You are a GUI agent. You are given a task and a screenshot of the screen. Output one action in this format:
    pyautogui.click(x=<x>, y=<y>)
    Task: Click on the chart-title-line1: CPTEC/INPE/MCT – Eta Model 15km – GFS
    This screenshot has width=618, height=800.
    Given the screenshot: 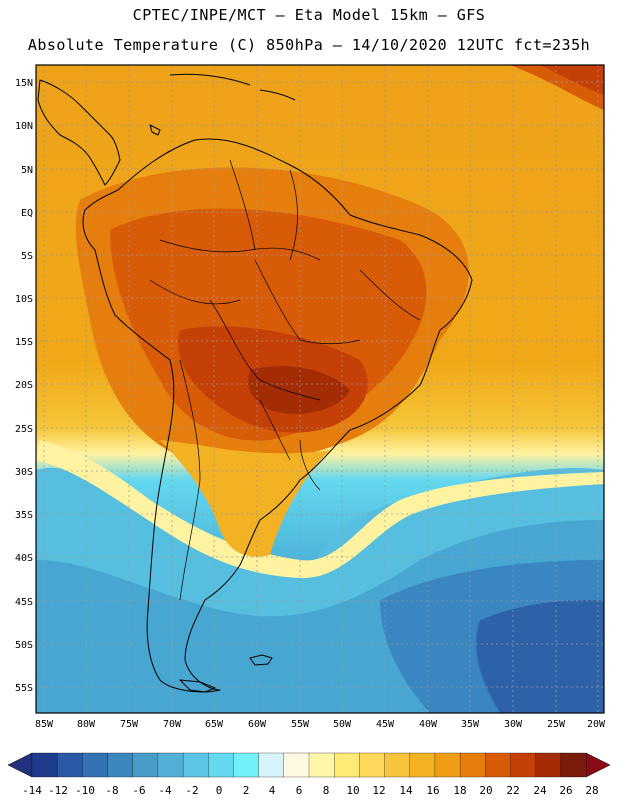 What is the action you would take?
    pyautogui.click(x=309, y=15)
    